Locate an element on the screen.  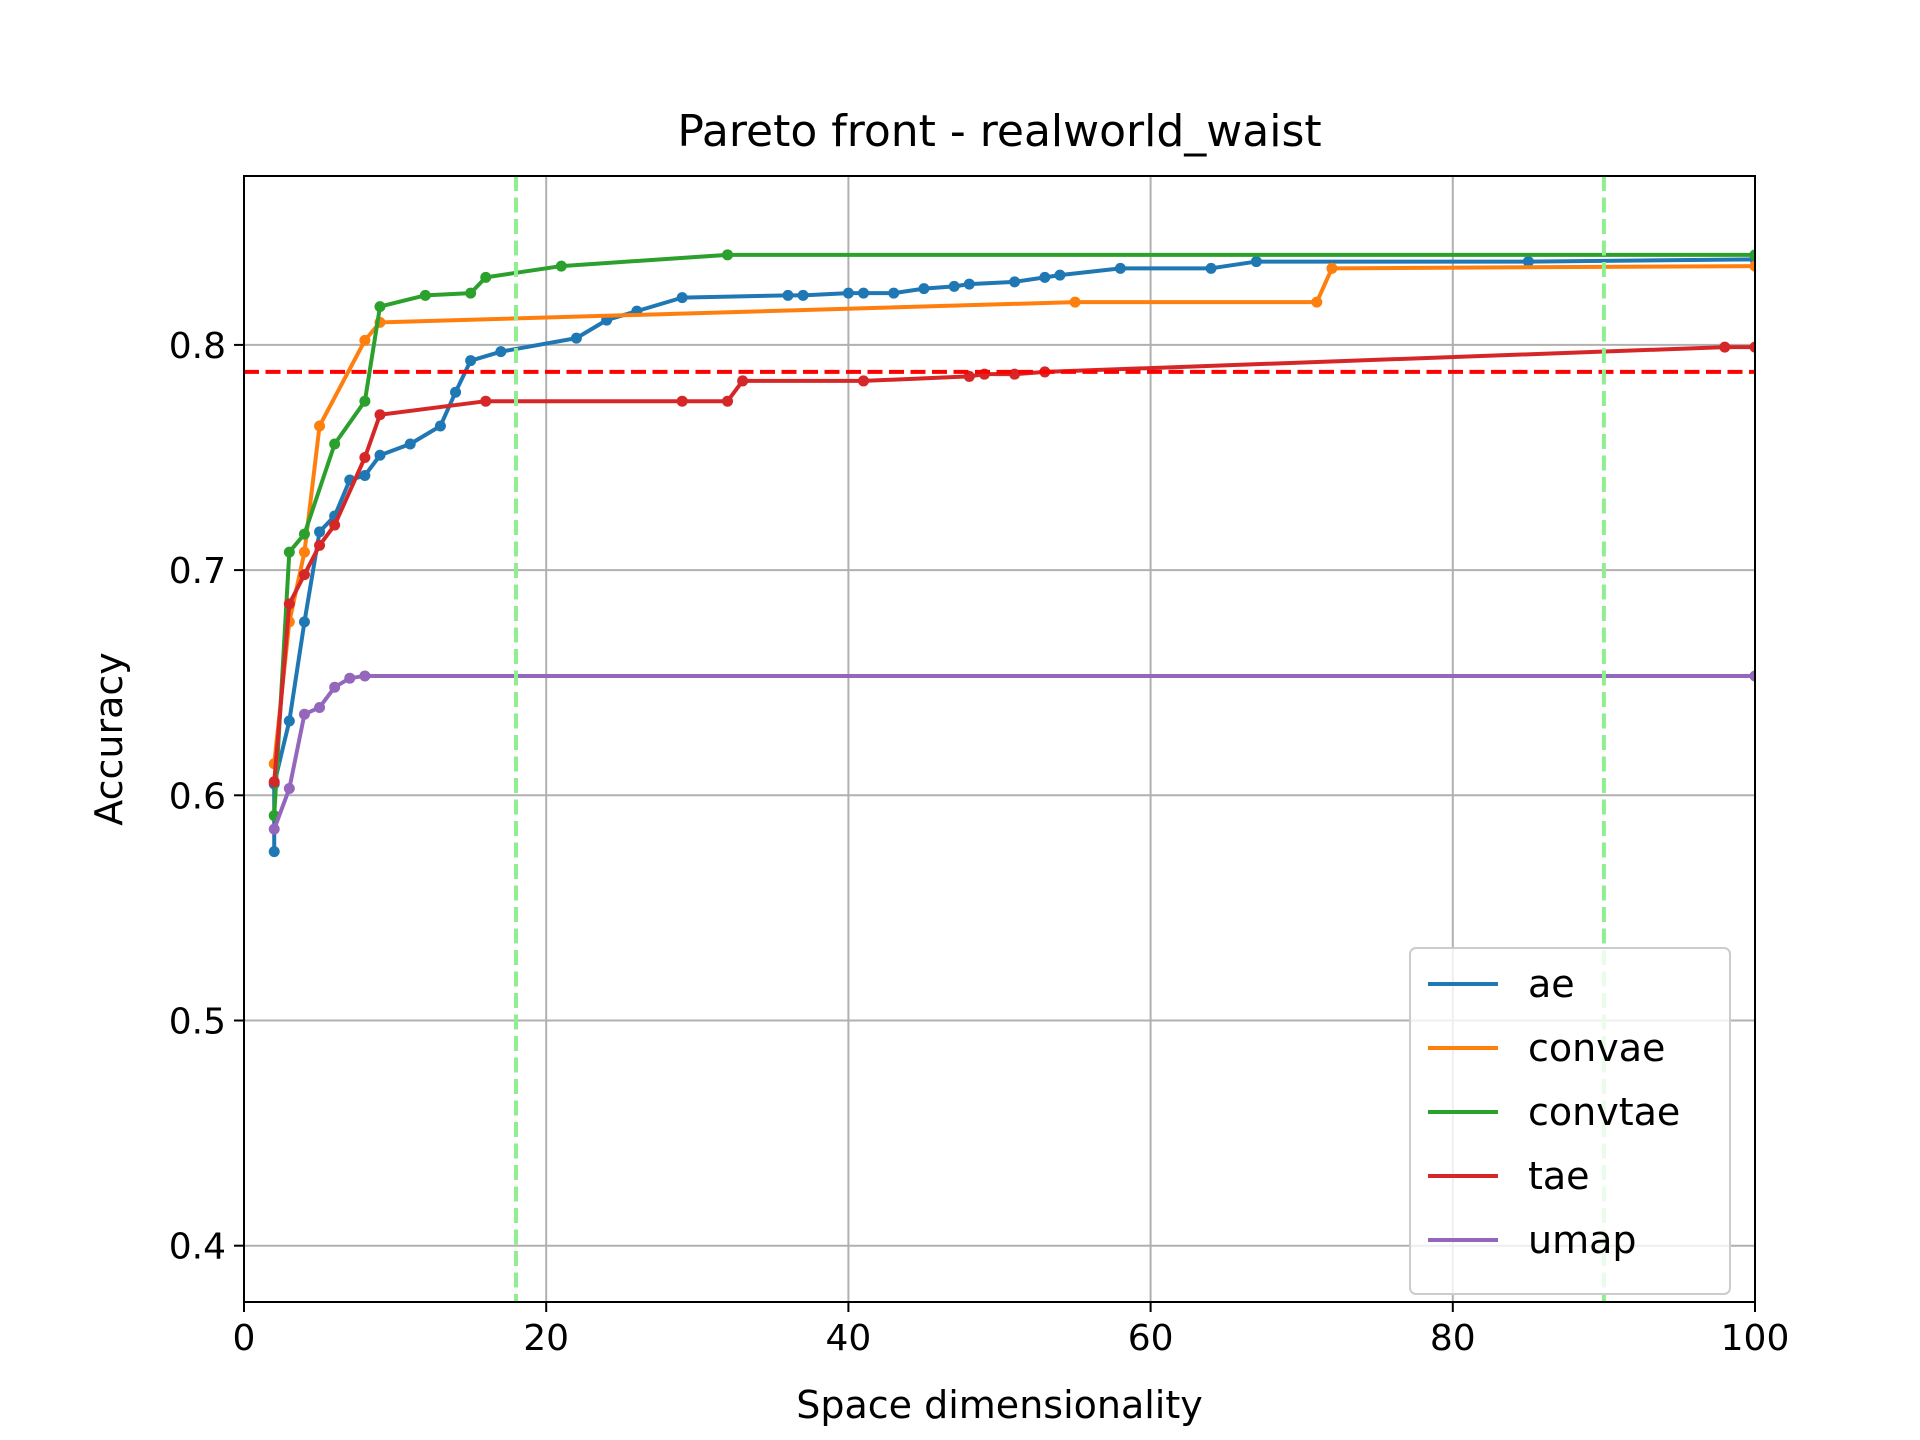
x-tick-label: 80 is located at coordinates (1453, 1338).